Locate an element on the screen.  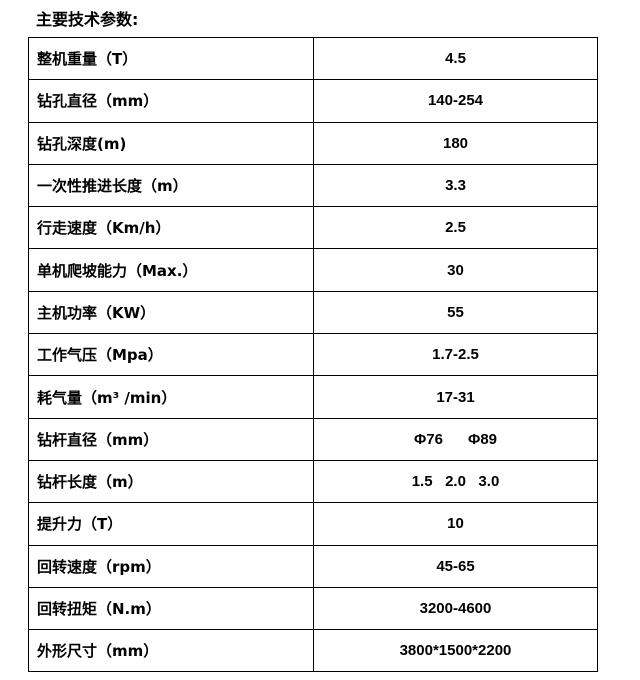
spec-label: 钻孔直径（mm） is located at coordinates (171, 101).